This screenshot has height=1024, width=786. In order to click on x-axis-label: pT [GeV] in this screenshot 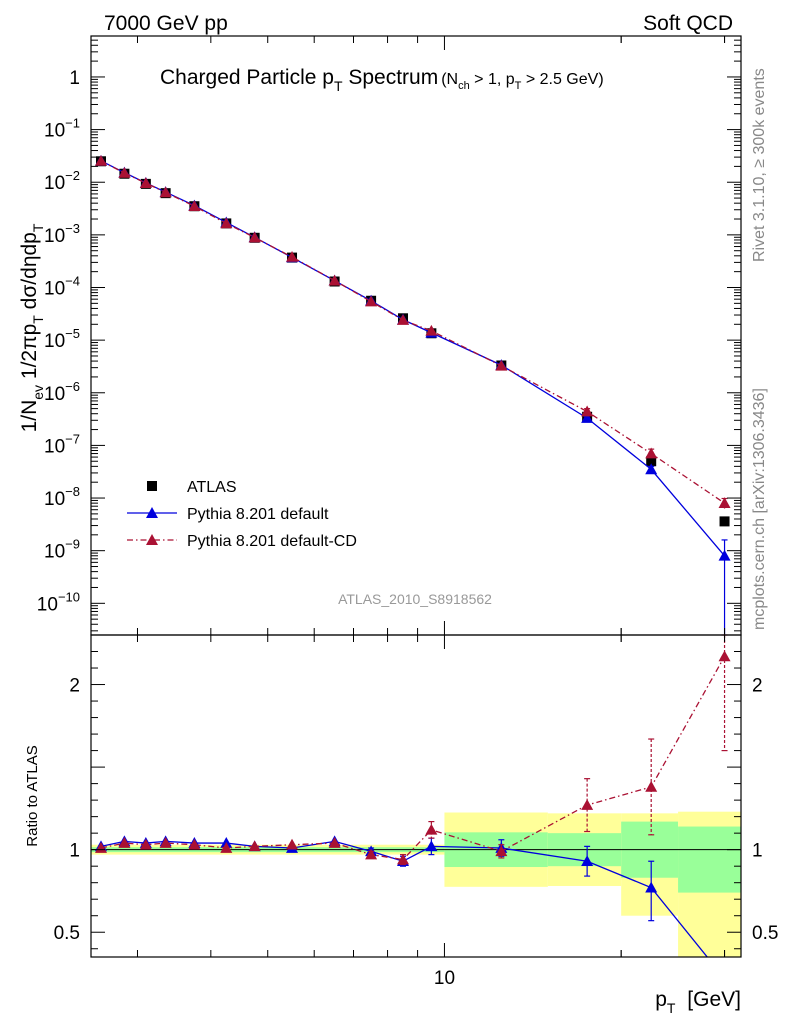, I will do `click(698, 1002)`.